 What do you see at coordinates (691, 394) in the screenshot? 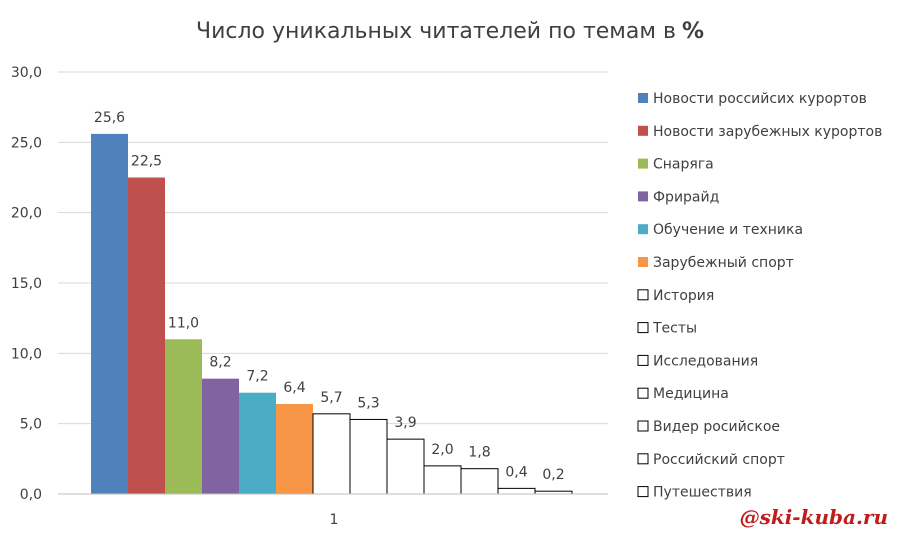
I see `legend-label: Медицина` at bounding box center [691, 394].